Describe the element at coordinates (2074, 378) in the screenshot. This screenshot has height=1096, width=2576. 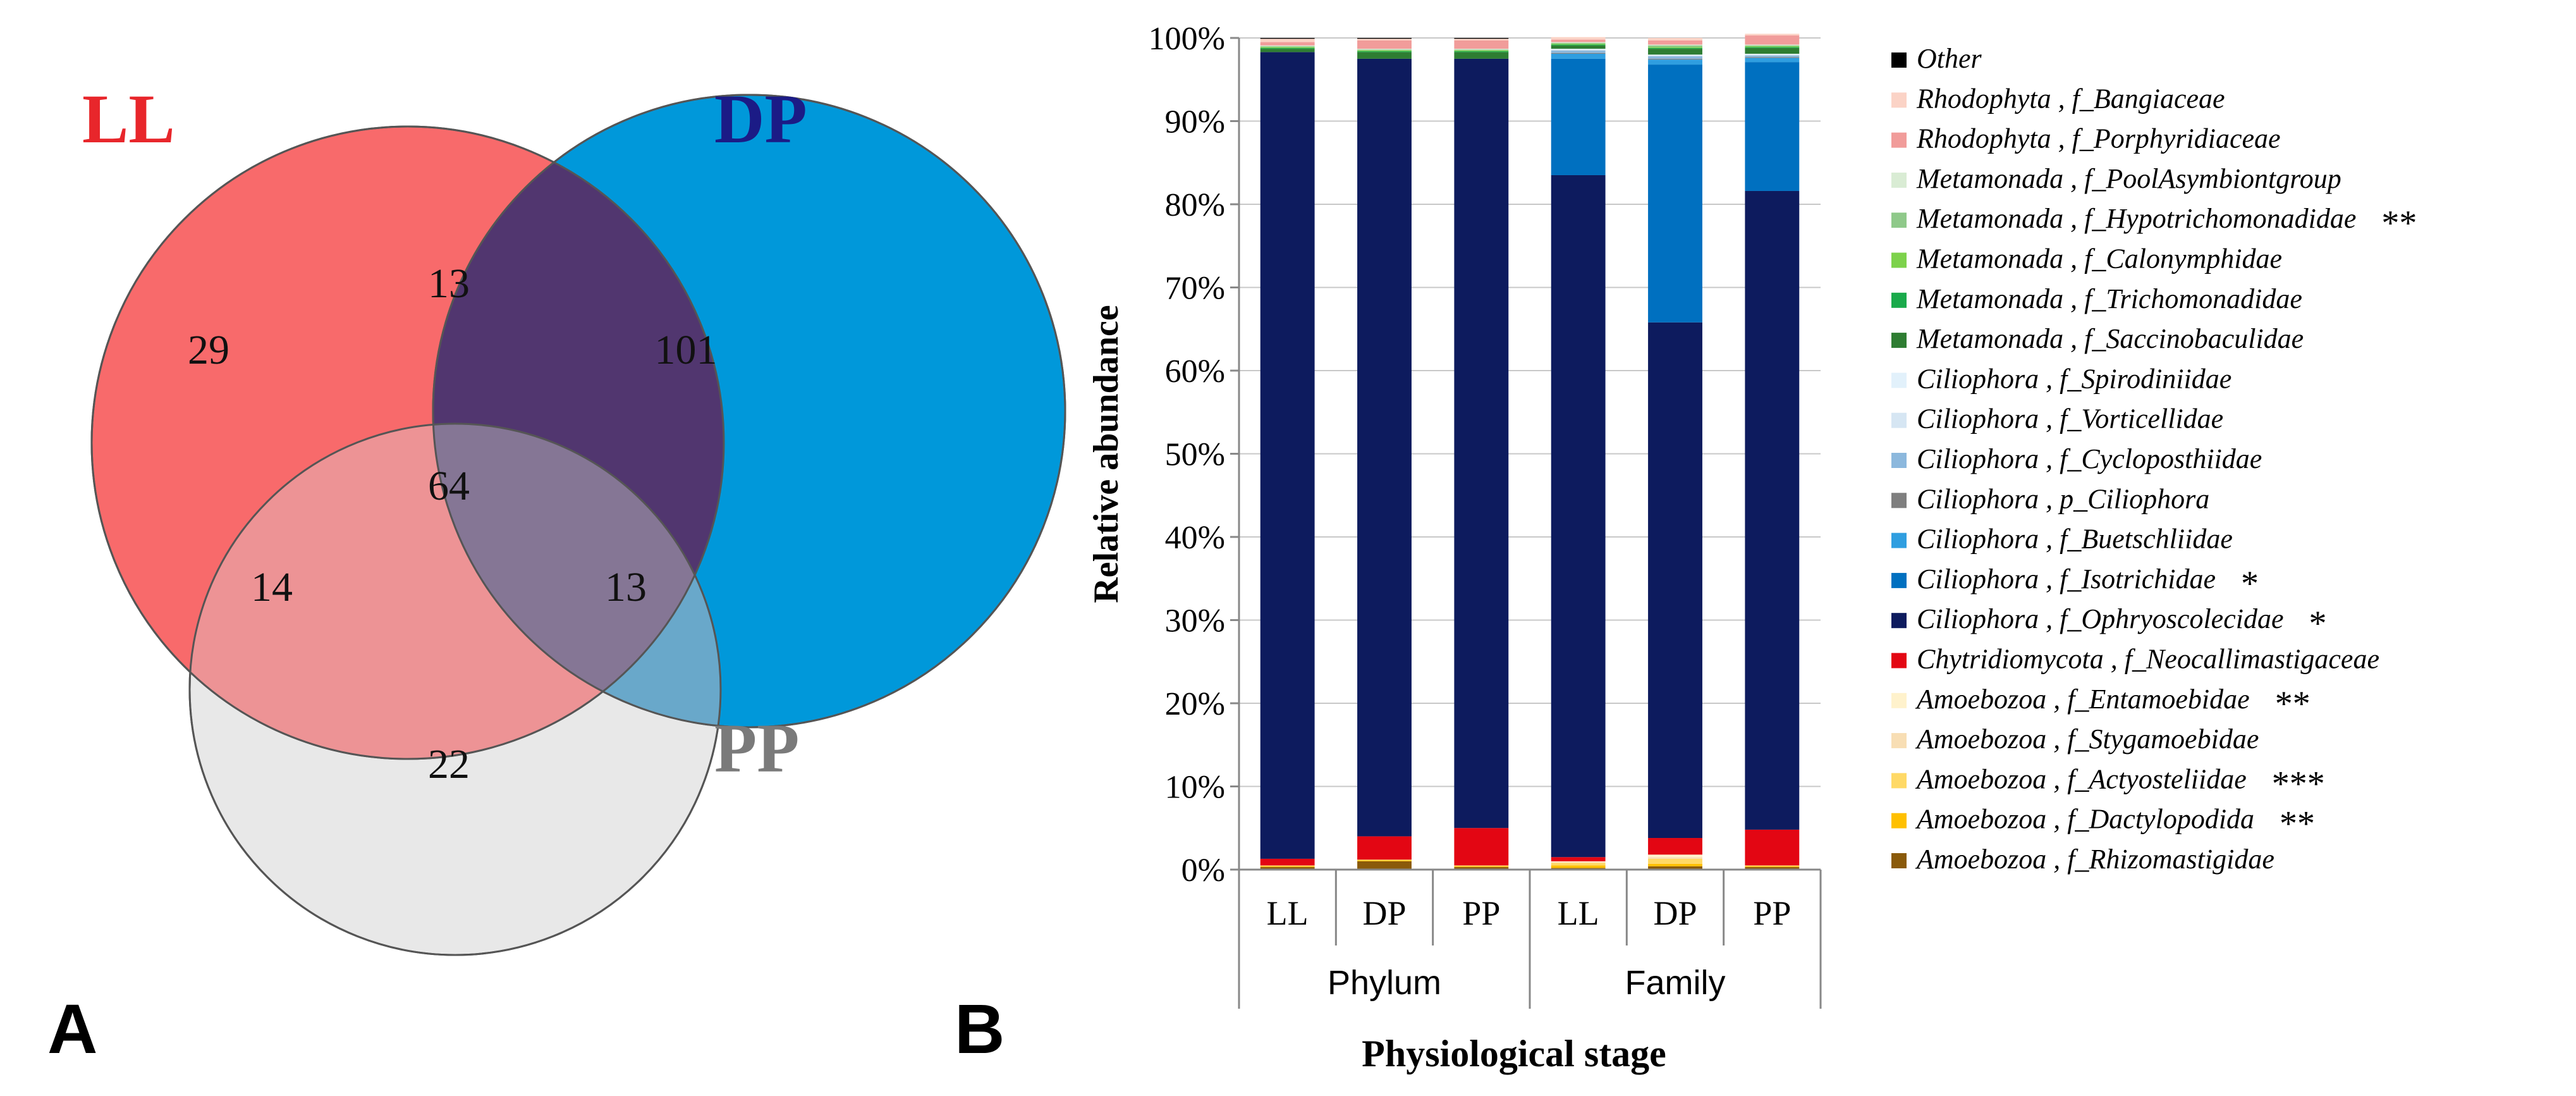
I see `legend-label: Ciliophora , f_Spirodiniidae` at that location.